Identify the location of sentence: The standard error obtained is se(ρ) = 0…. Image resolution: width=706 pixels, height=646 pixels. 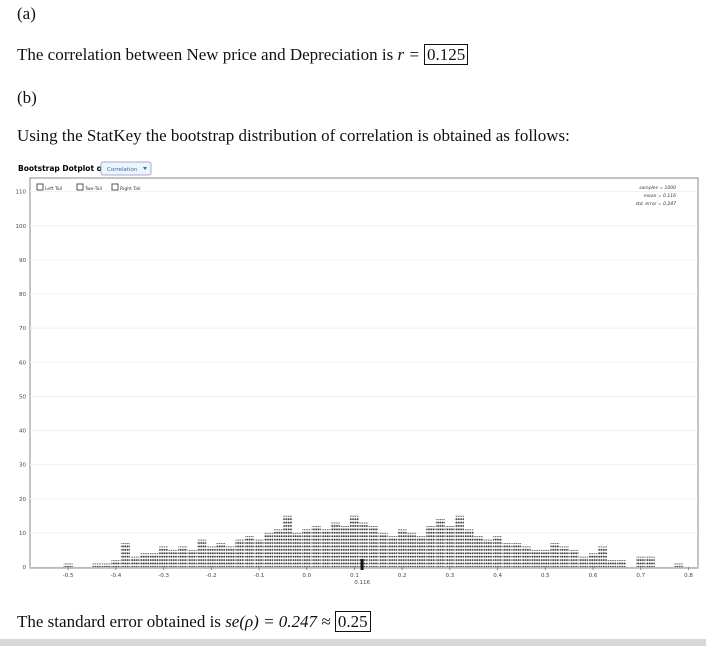
(194, 621).